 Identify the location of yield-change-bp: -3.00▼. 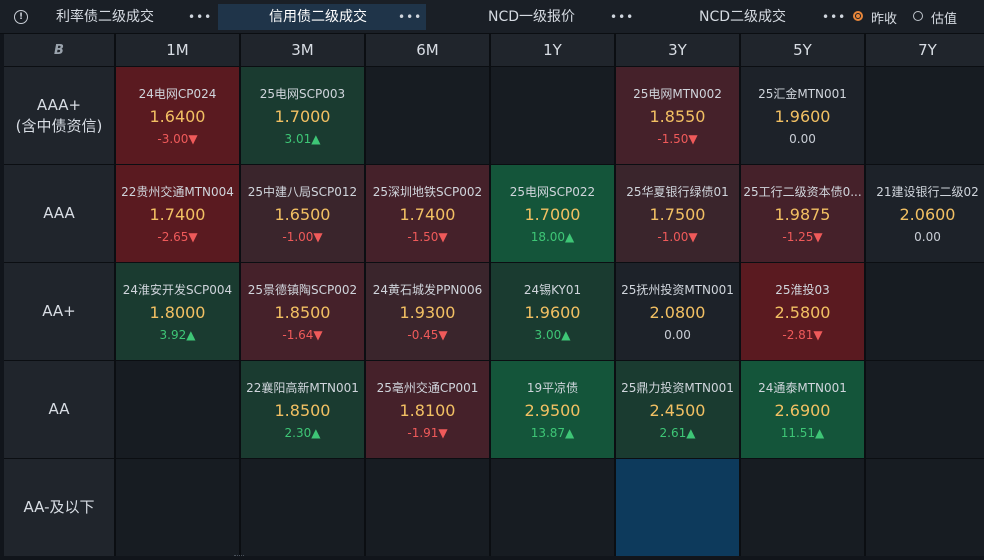
(177, 138).